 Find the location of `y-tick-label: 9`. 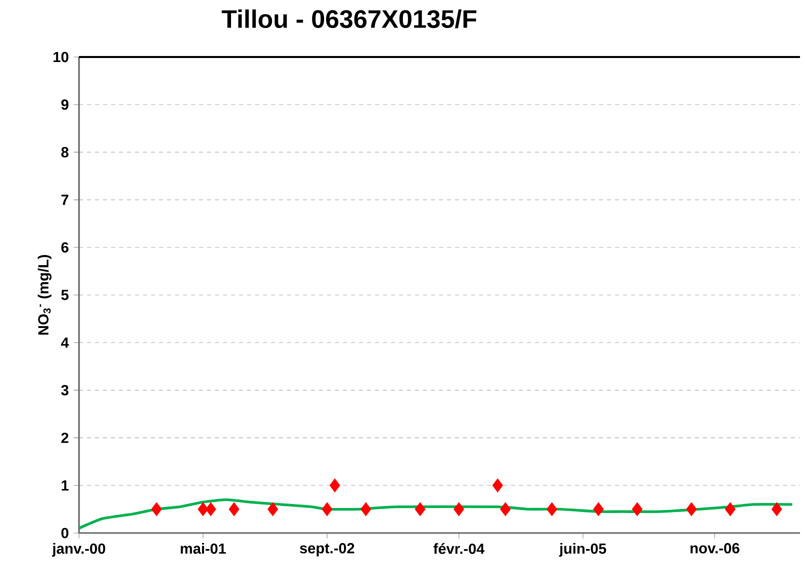

y-tick-label: 9 is located at coordinates (64, 104).